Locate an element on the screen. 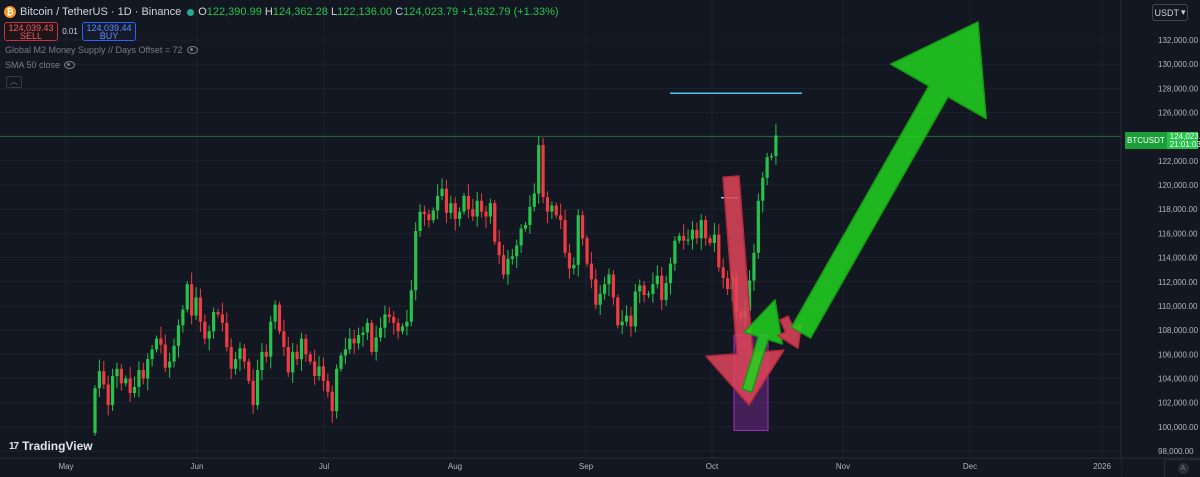 The width and height of the screenshot is (1200, 477). indicator-sma-50: SMA 50 close is located at coordinates (40, 65).